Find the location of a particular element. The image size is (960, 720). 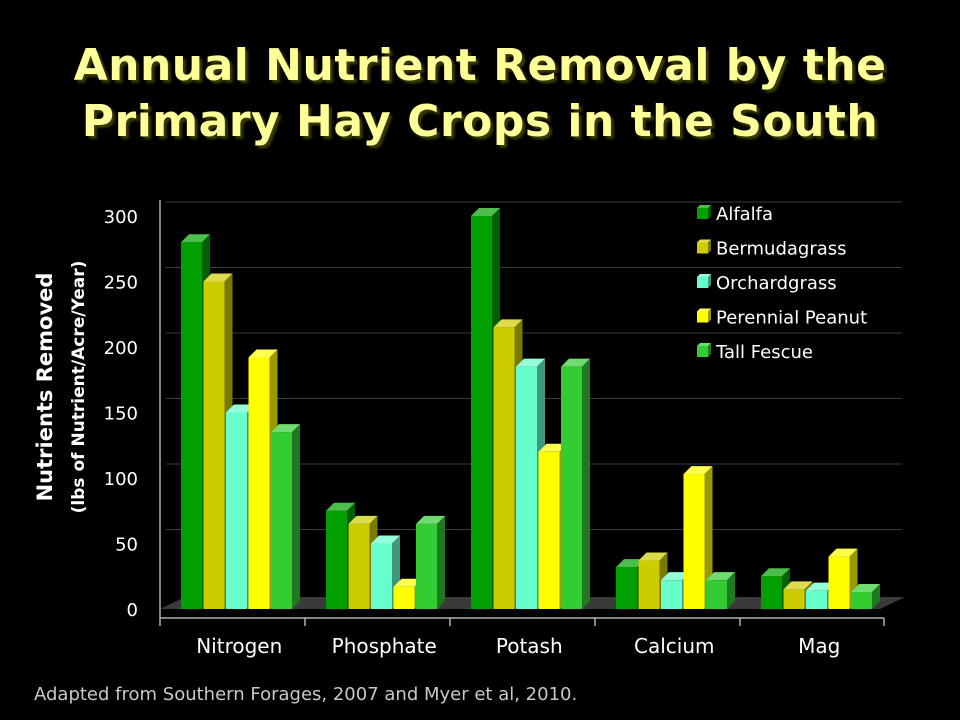

legend-item: Tall Fescue is located at coordinates (755, 352).